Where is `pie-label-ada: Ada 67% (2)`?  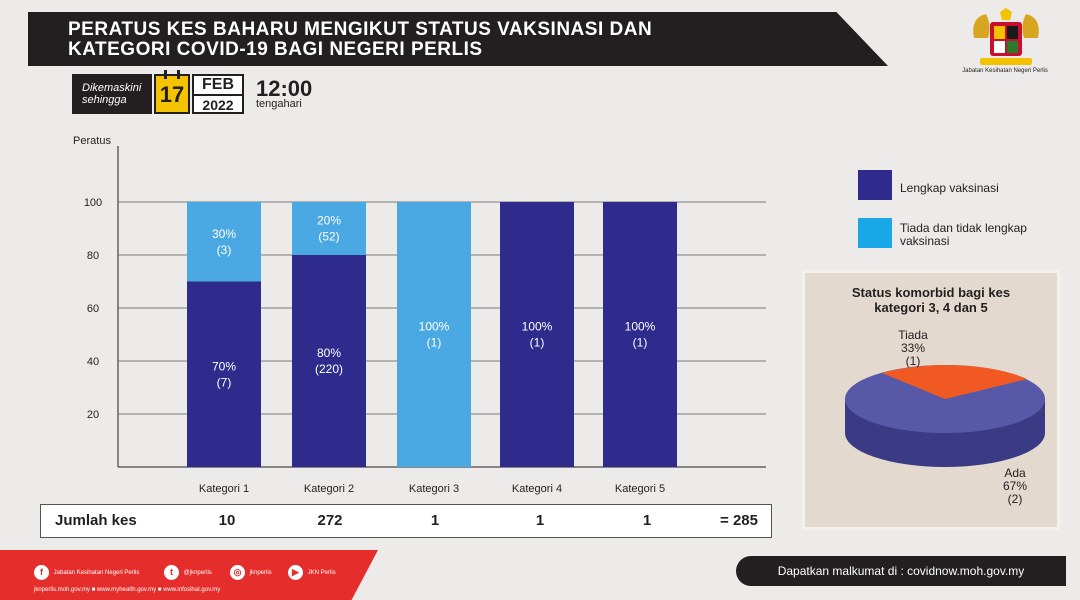 pie-label-ada: Ada 67% (2) is located at coordinates (1015, 486).